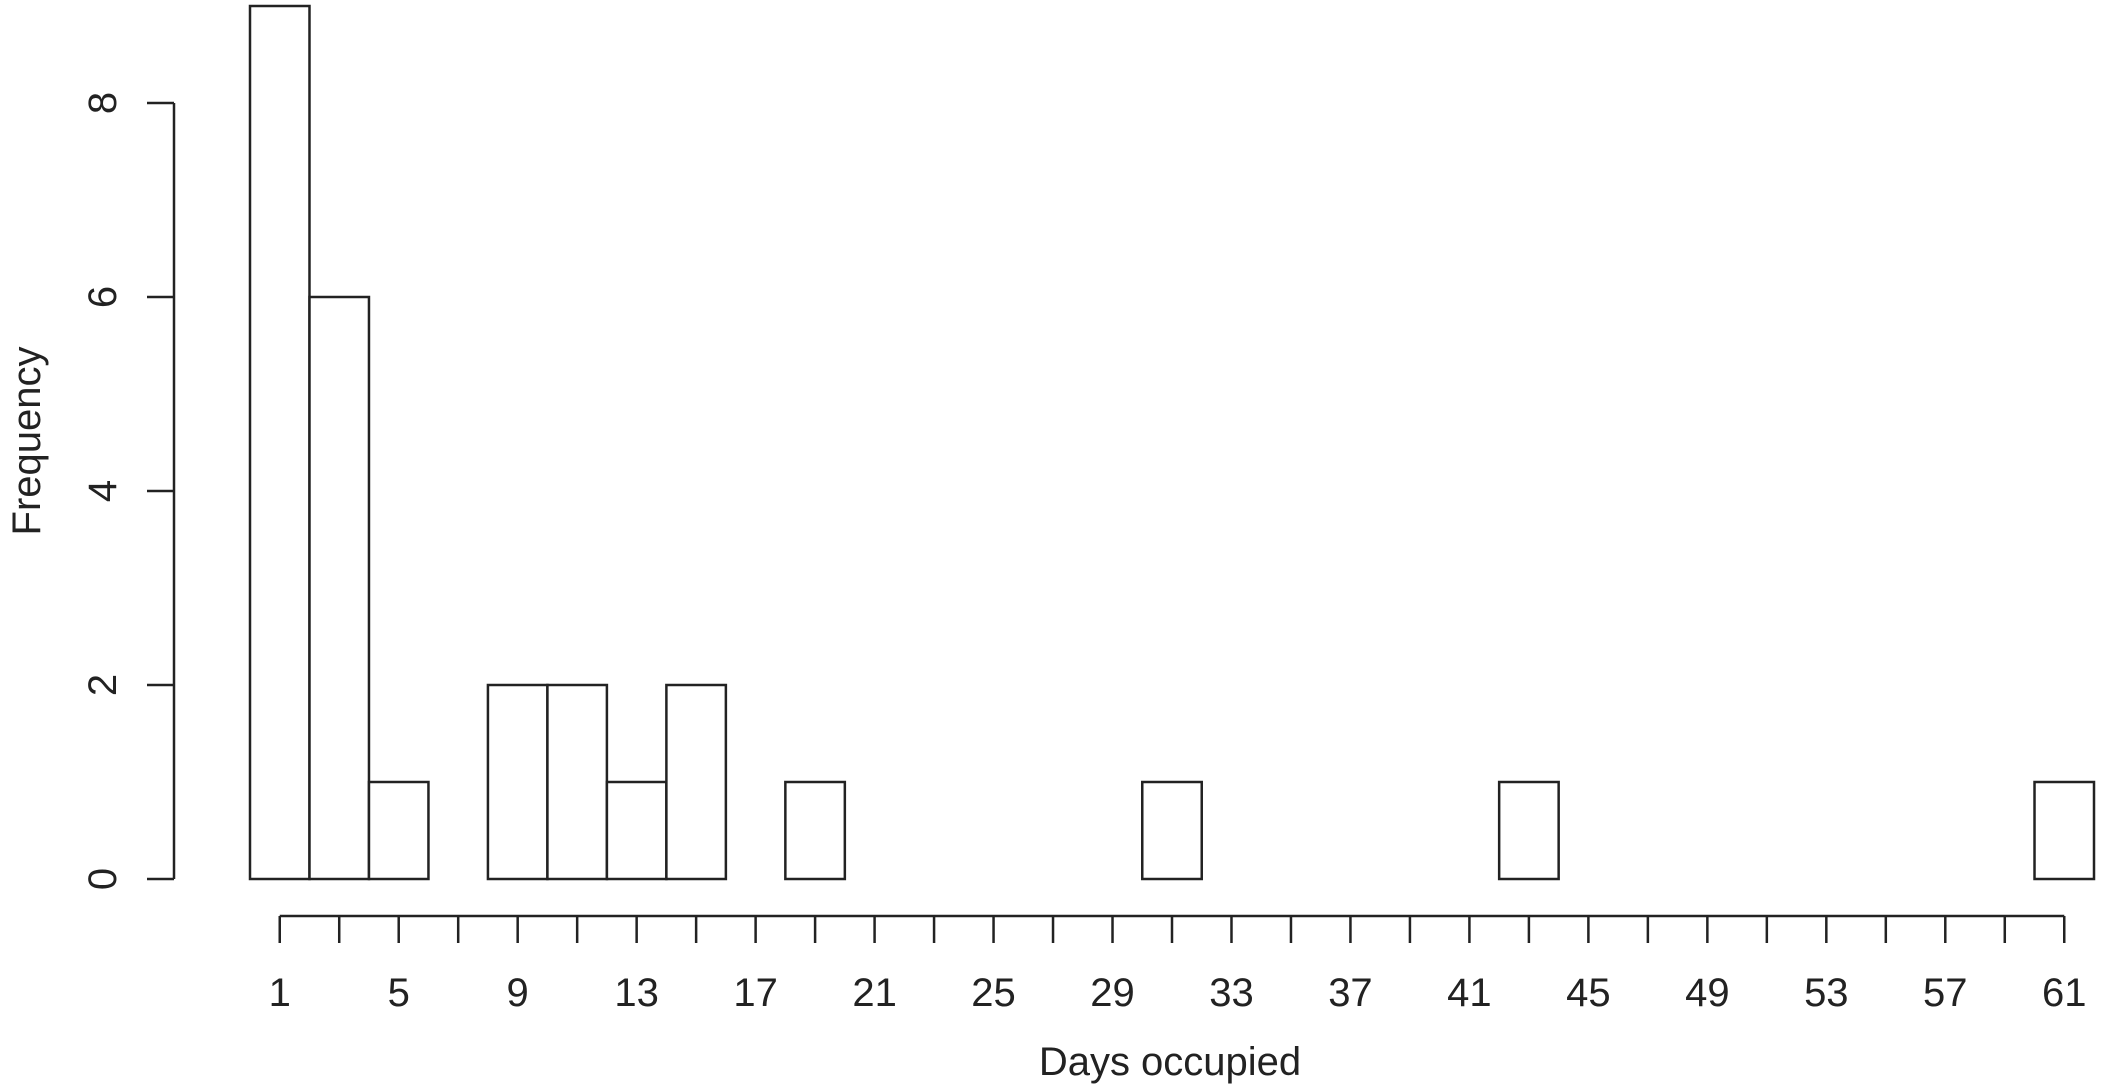 This screenshot has width=2128, height=1092. Describe the element at coordinates (1826, 993) in the screenshot. I see `x-tick-label: 53` at that location.